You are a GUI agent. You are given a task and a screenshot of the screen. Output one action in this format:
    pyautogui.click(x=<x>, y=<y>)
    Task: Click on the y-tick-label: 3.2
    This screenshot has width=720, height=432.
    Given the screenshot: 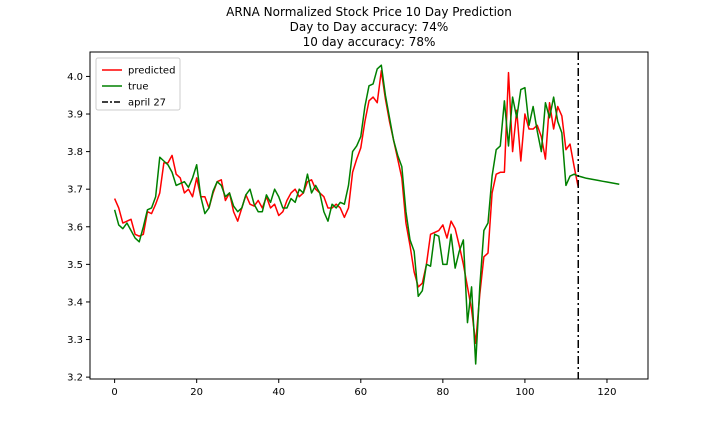 What is the action you would take?
    pyautogui.click(x=75, y=378)
    